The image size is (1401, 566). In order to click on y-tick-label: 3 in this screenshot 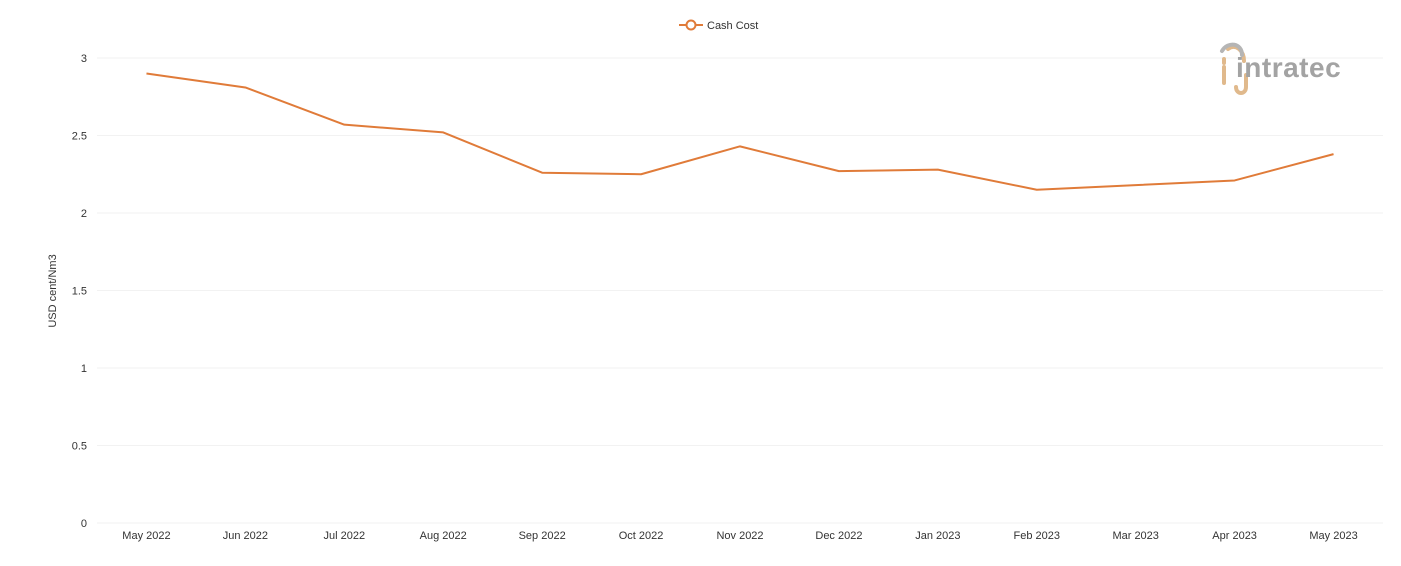, I will do `click(84, 59)`.